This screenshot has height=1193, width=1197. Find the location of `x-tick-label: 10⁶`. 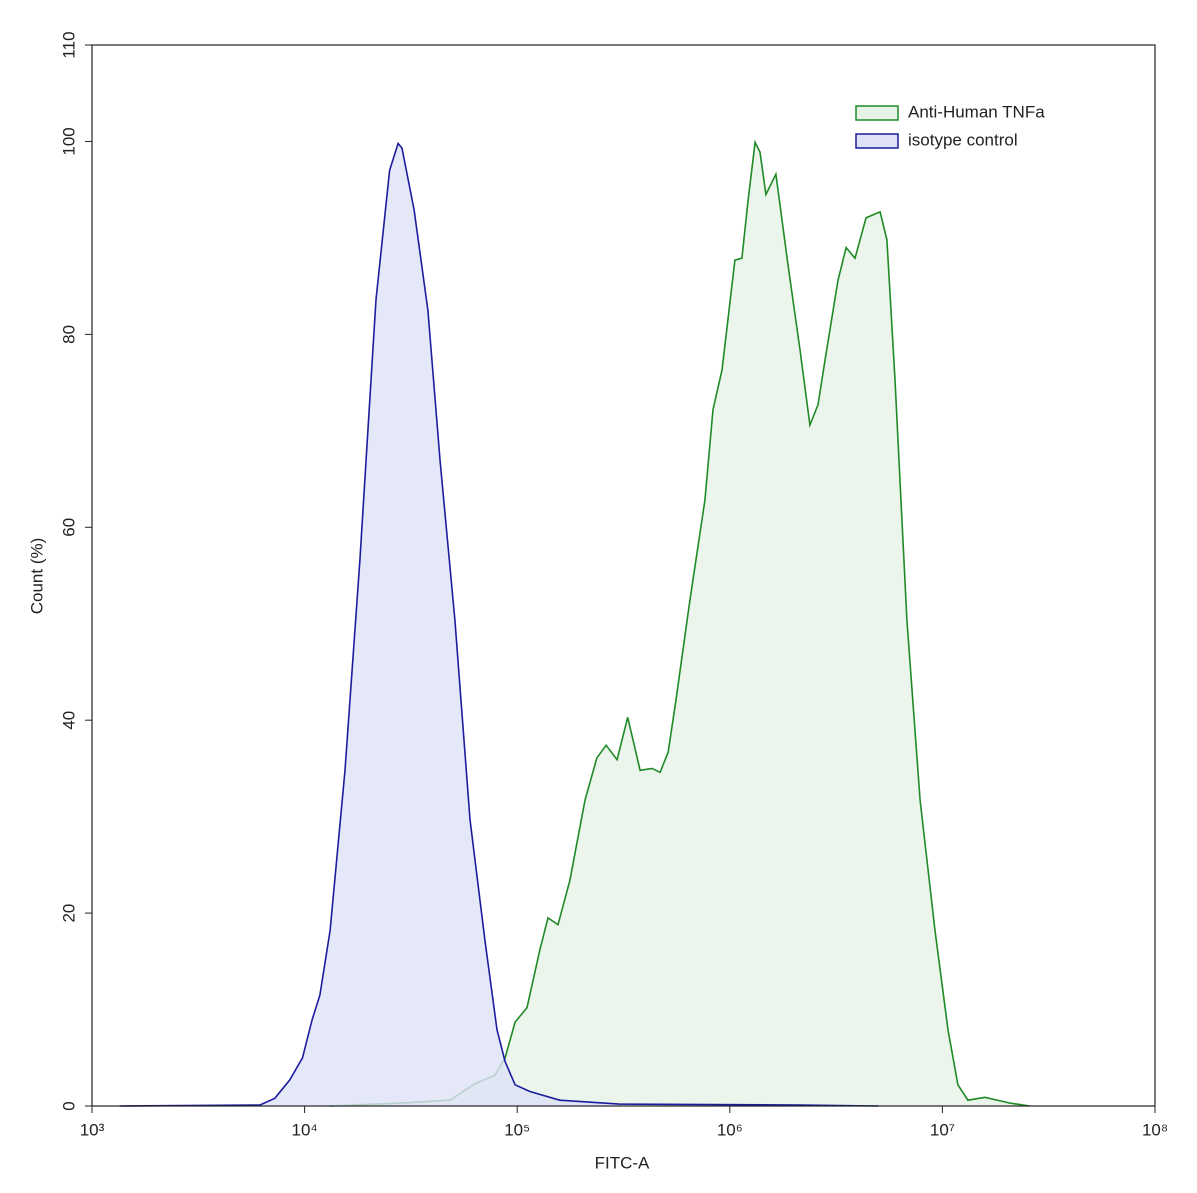

x-tick-label: 10⁶ is located at coordinates (730, 1129).